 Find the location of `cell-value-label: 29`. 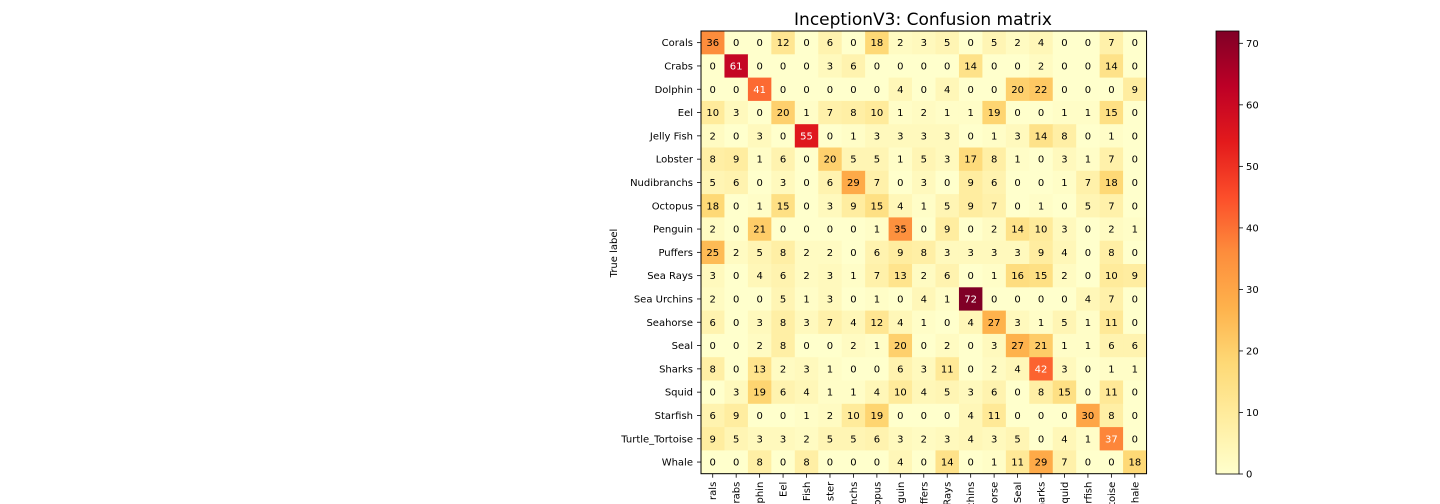

cell-value-label: 29 is located at coordinates (853, 183).